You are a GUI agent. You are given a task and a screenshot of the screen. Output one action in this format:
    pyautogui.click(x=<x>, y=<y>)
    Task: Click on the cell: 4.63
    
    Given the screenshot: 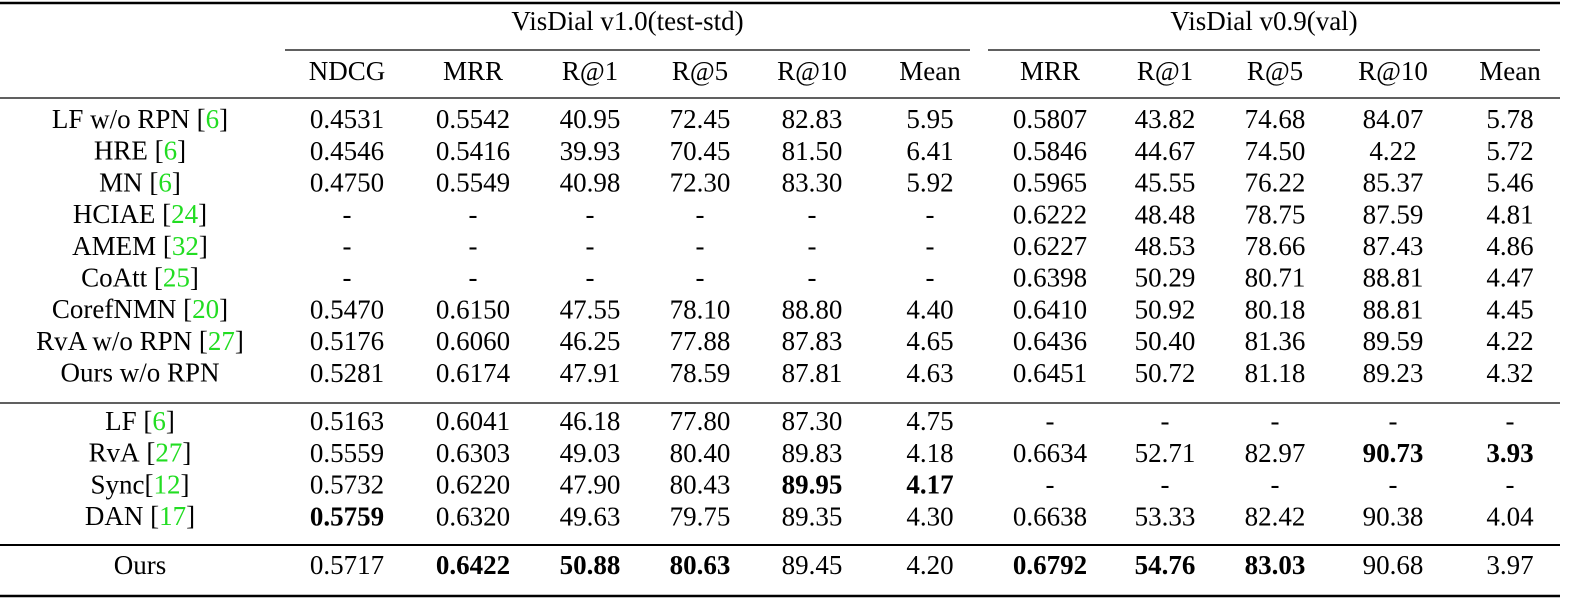 What is the action you would take?
    pyautogui.click(x=929, y=373)
    